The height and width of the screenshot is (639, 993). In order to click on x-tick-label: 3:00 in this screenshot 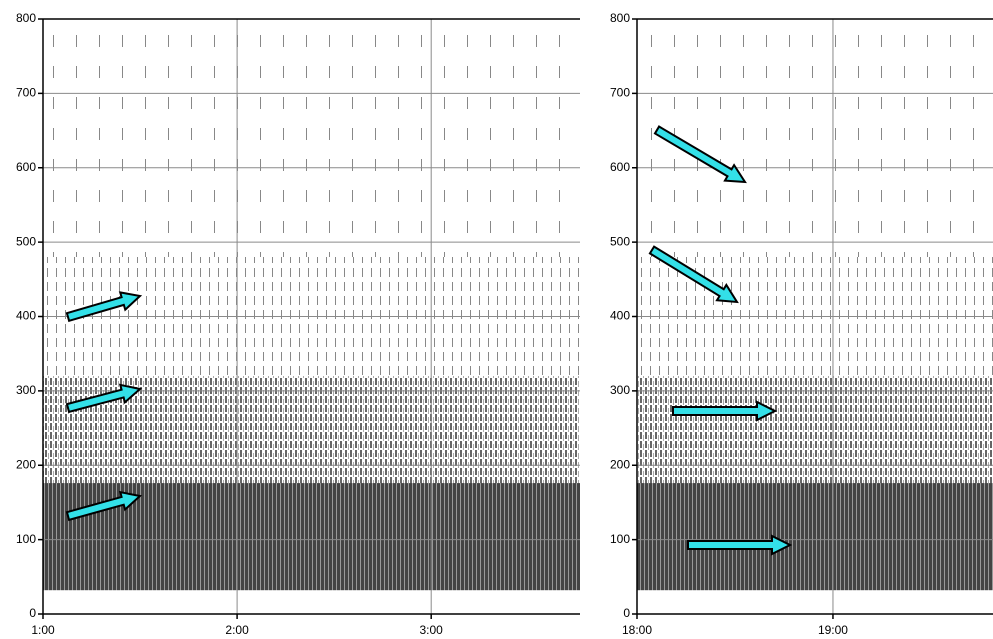, I will do `click(432, 630)`.